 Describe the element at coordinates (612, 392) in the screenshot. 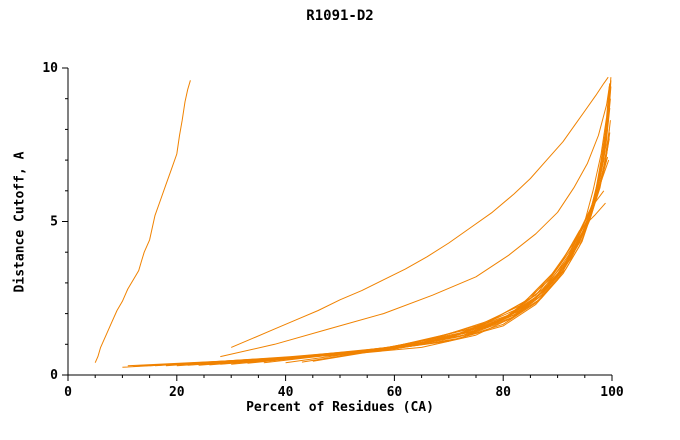

I see `x-tick-label: 100` at that location.